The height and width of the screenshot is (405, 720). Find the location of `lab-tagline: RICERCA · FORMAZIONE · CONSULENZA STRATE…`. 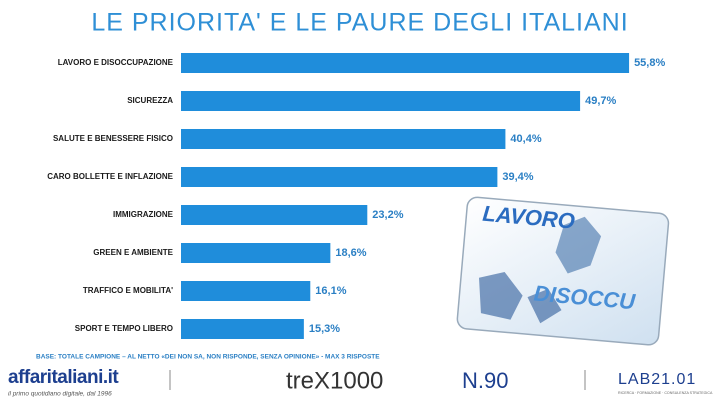

lab-tagline: RICERCA · FORMAZIONE · CONSULENZA STRATE… is located at coordinates (665, 393).